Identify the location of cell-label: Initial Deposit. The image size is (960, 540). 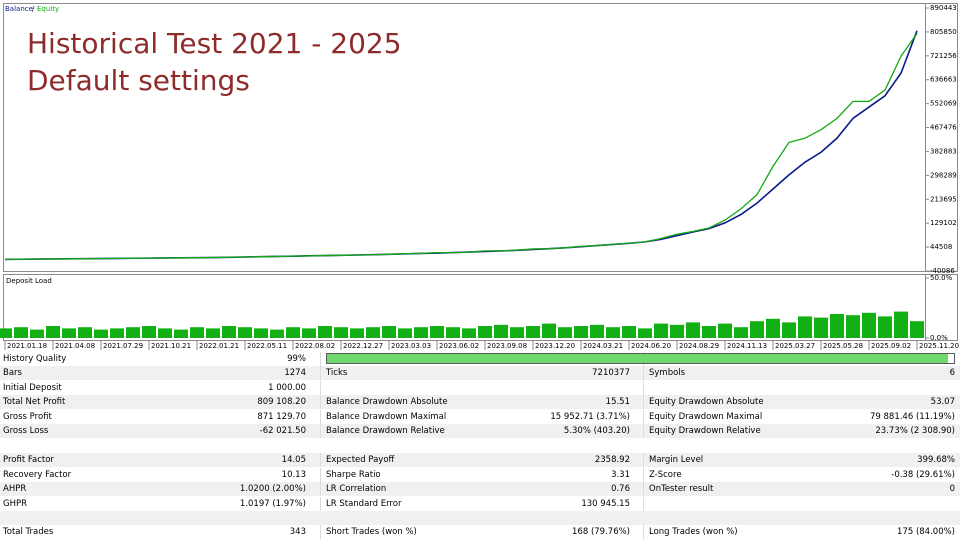
(32, 387).